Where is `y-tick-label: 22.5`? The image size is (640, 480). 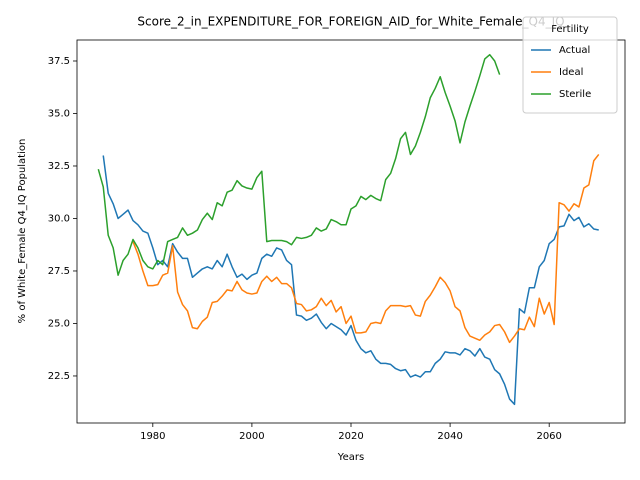
y-tick-label: 22.5 is located at coordinates (59, 376).